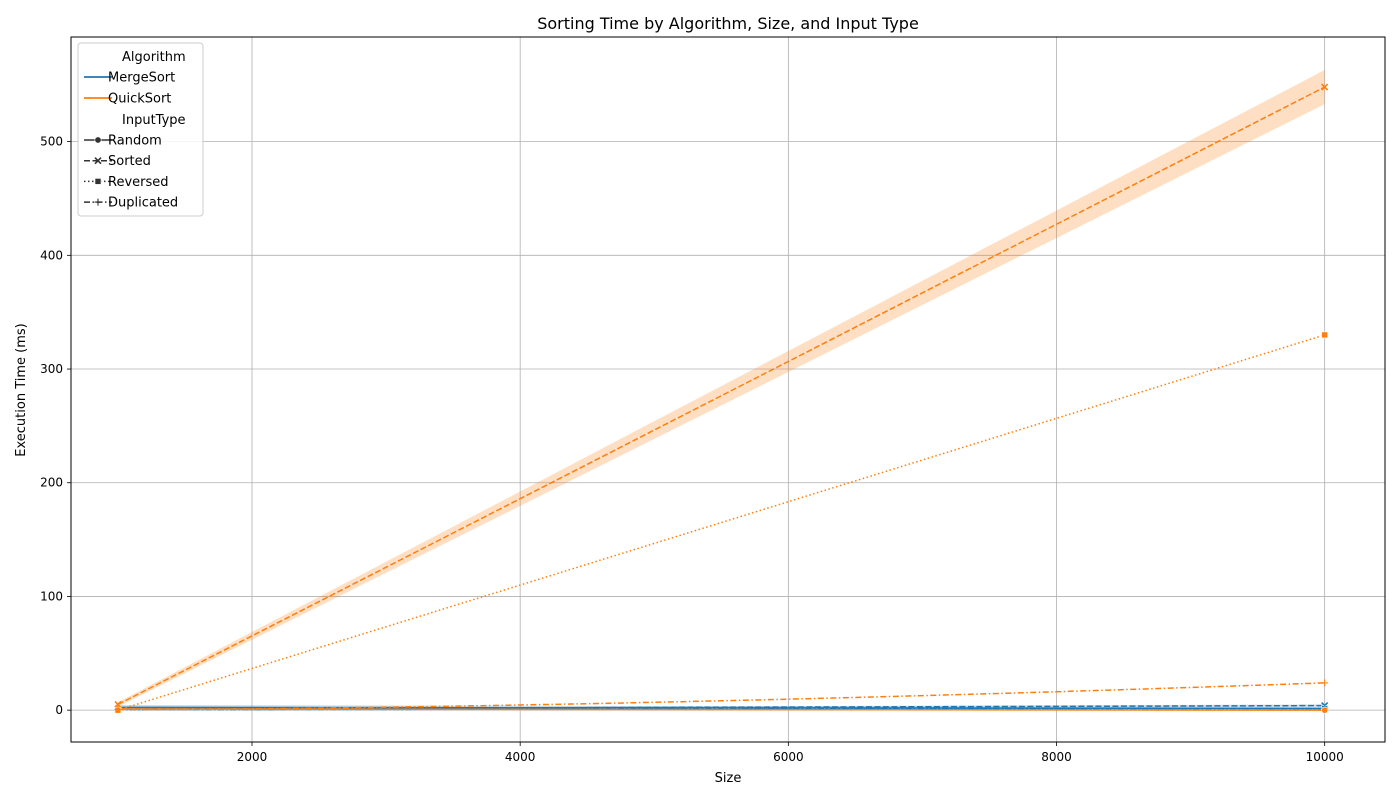  What do you see at coordinates (51, 369) in the screenshot?
I see `y-tick-label: 300` at bounding box center [51, 369].